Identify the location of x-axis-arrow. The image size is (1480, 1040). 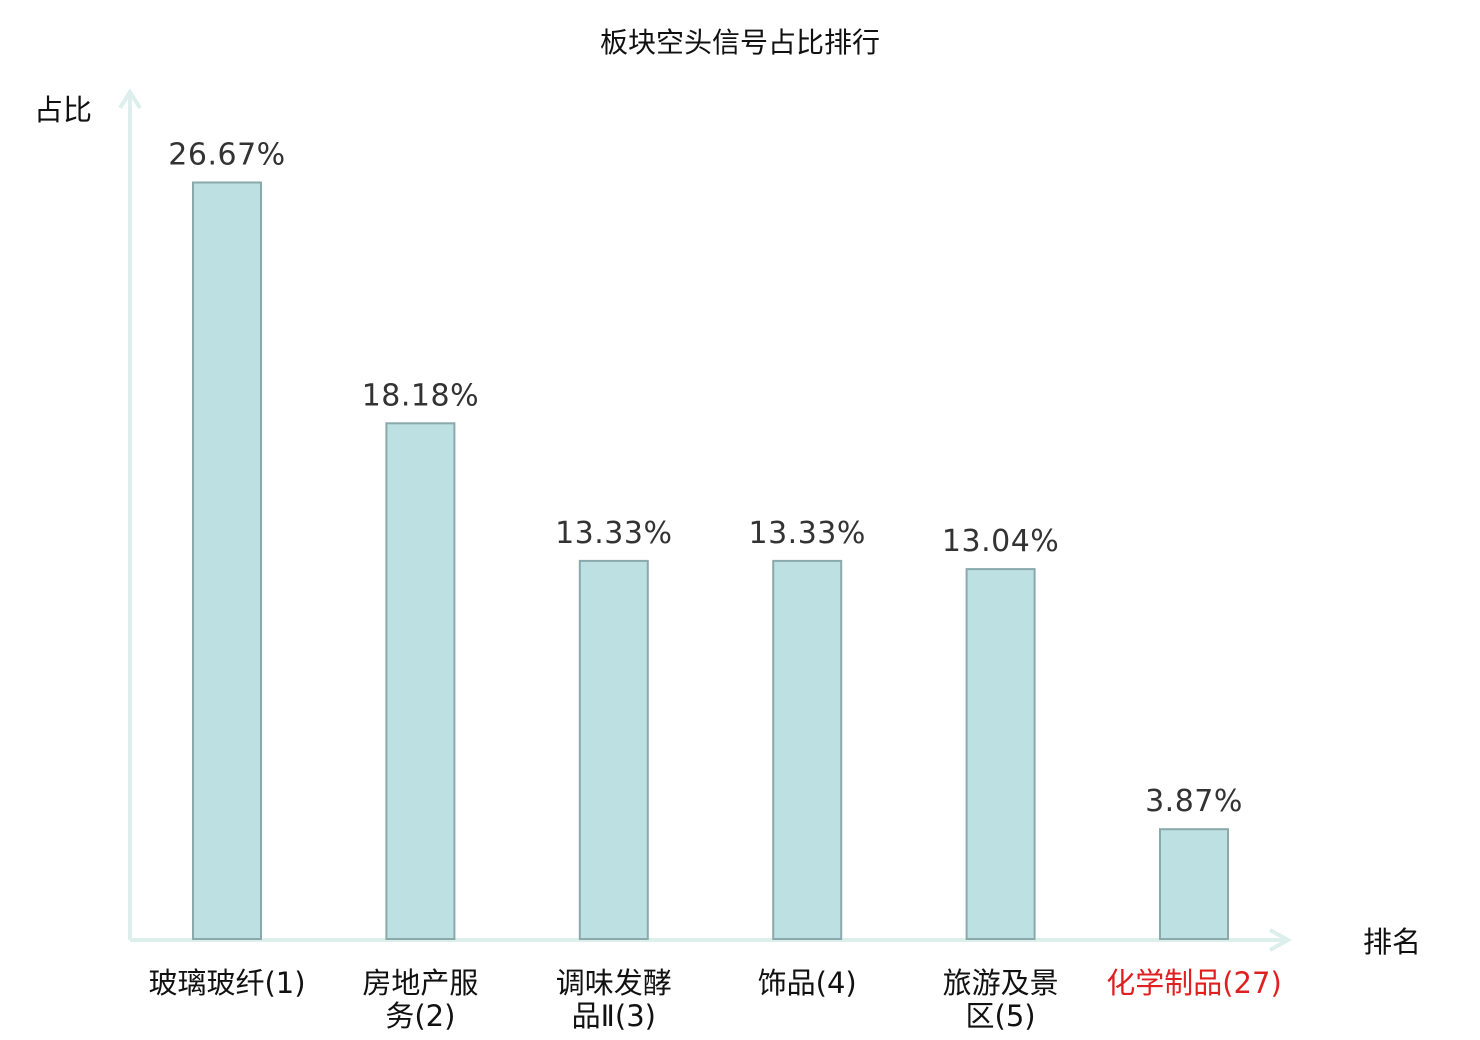
(1281, 940).